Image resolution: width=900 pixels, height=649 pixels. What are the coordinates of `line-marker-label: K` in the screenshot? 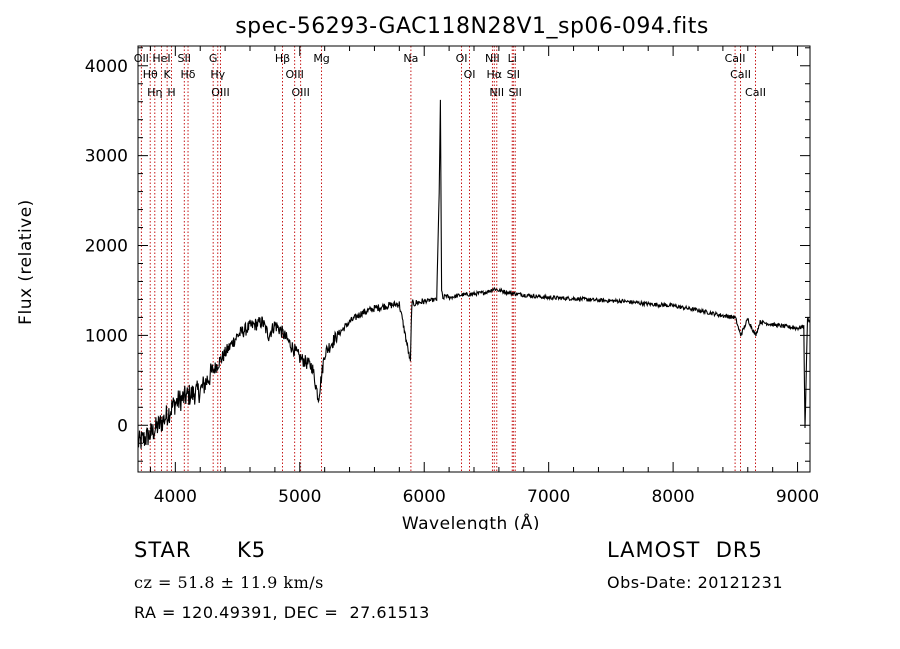 It's located at (168, 74).